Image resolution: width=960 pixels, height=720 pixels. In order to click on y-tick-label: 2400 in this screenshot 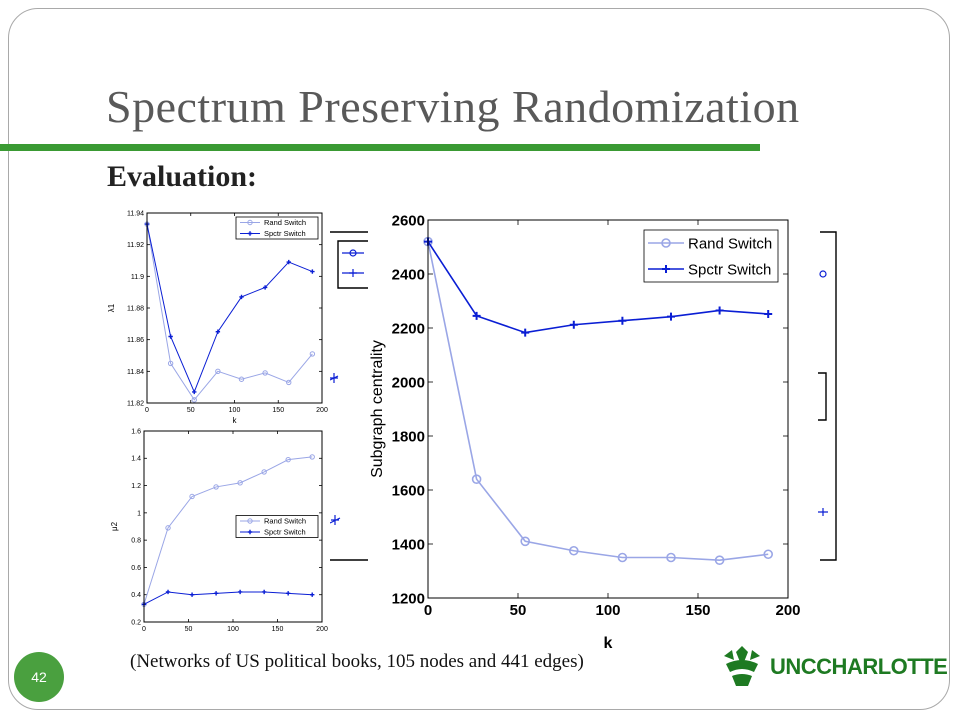, I will do `click(408, 274)`.